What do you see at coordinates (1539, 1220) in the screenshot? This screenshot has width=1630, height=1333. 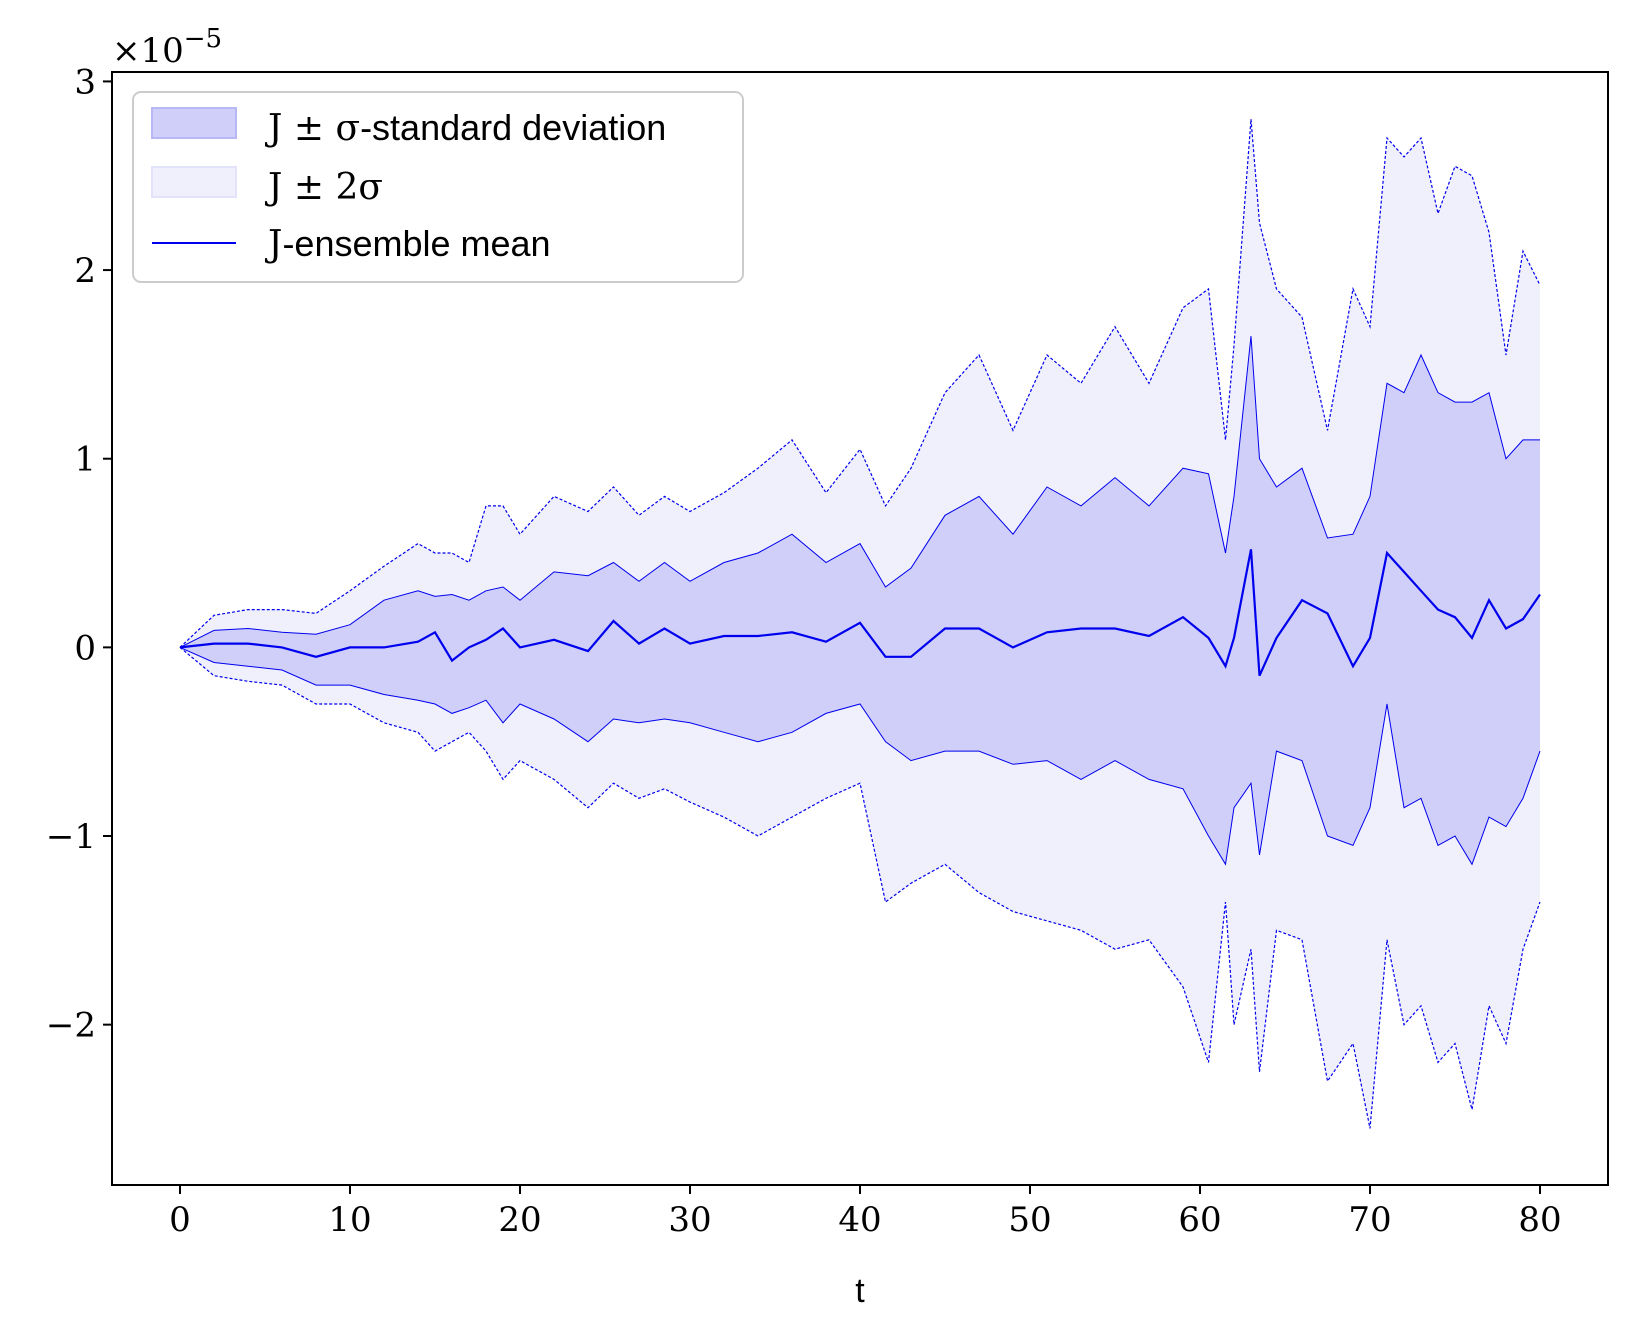 I see `x-tick-label: 80` at bounding box center [1539, 1220].